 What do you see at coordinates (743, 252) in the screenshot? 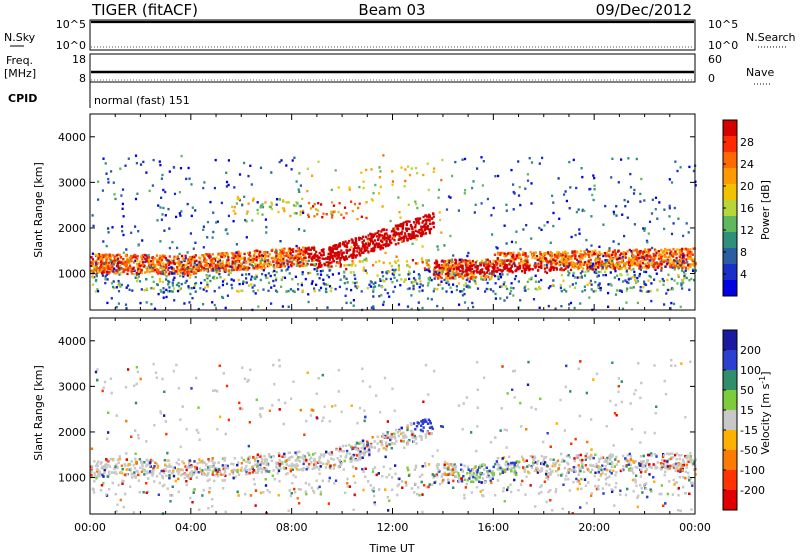
I see `colorbar-tick-label: 8` at bounding box center [743, 252].